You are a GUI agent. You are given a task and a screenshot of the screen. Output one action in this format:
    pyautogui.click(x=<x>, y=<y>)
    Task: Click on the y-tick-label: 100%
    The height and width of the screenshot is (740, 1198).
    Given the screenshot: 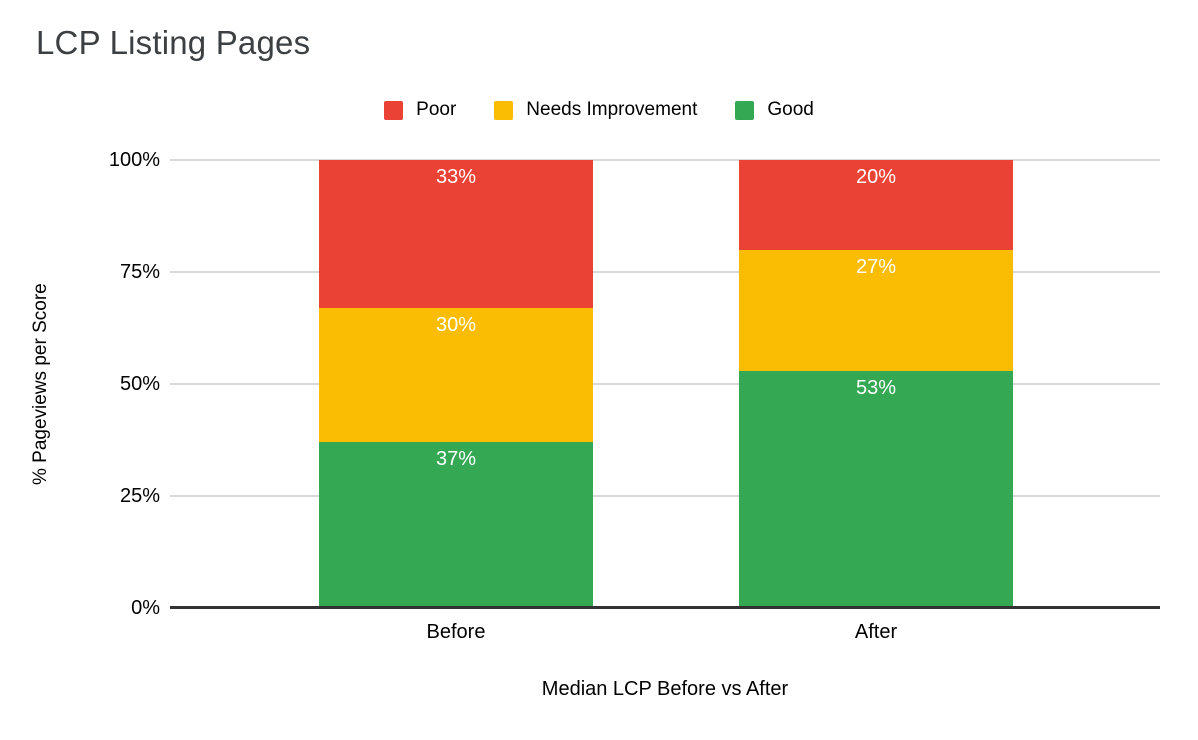 What is the action you would take?
    pyautogui.click(x=134, y=160)
    